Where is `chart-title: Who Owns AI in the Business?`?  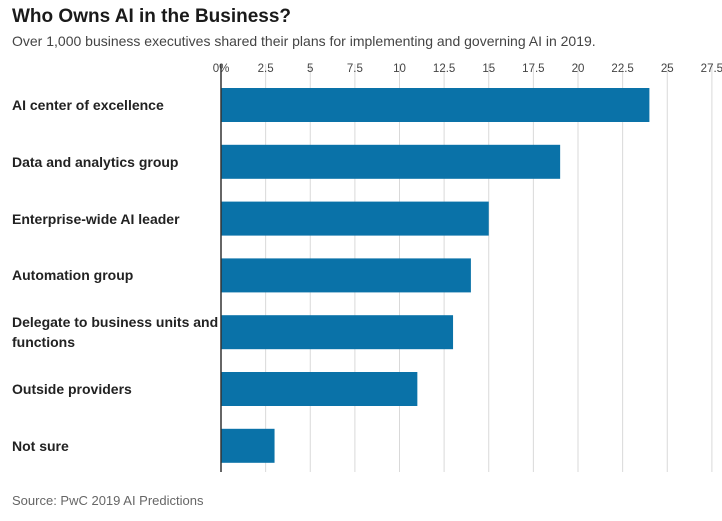
chart-title: Who Owns AI in the Business? is located at coordinates (152, 16).